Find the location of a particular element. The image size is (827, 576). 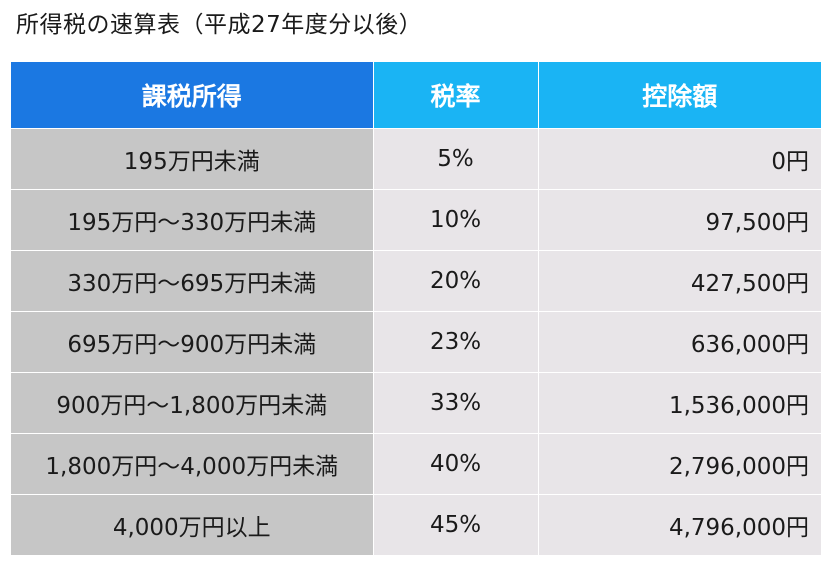

table-row: 900万円〜1,800万円未満 33% 1,536,000円 is located at coordinates (416, 403).